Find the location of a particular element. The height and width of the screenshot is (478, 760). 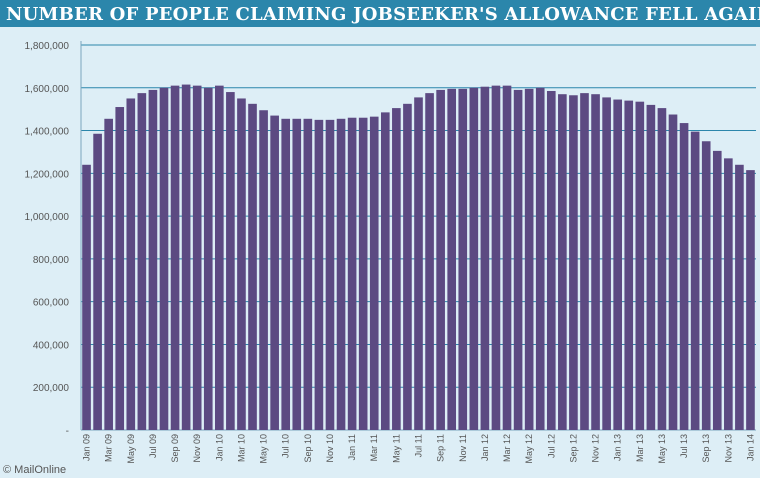

x-tick-label: Jan 10 is located at coordinates (219, 447).